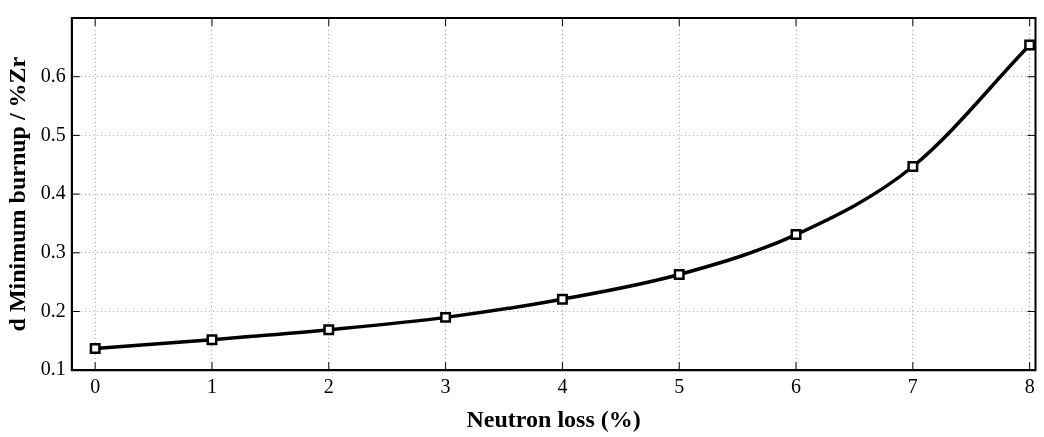  I want to click on x-tick-label: 2, so click(328, 386).